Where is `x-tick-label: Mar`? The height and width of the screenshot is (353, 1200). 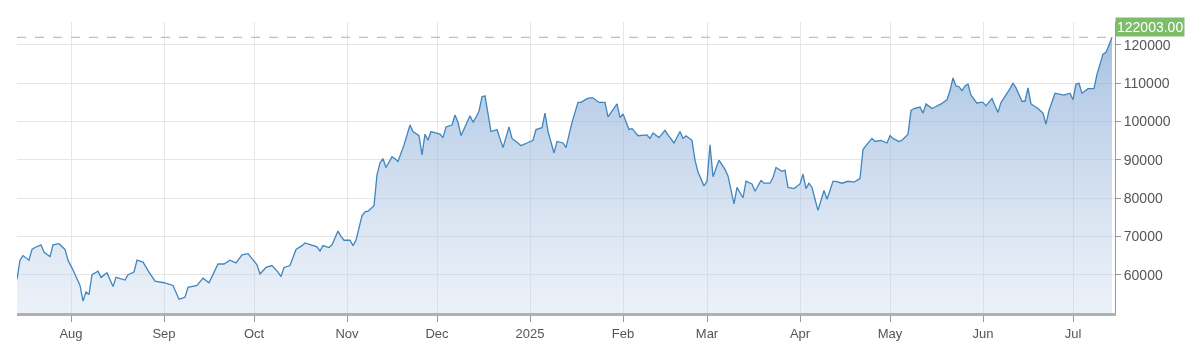
x-tick-label: Mar is located at coordinates (707, 333).